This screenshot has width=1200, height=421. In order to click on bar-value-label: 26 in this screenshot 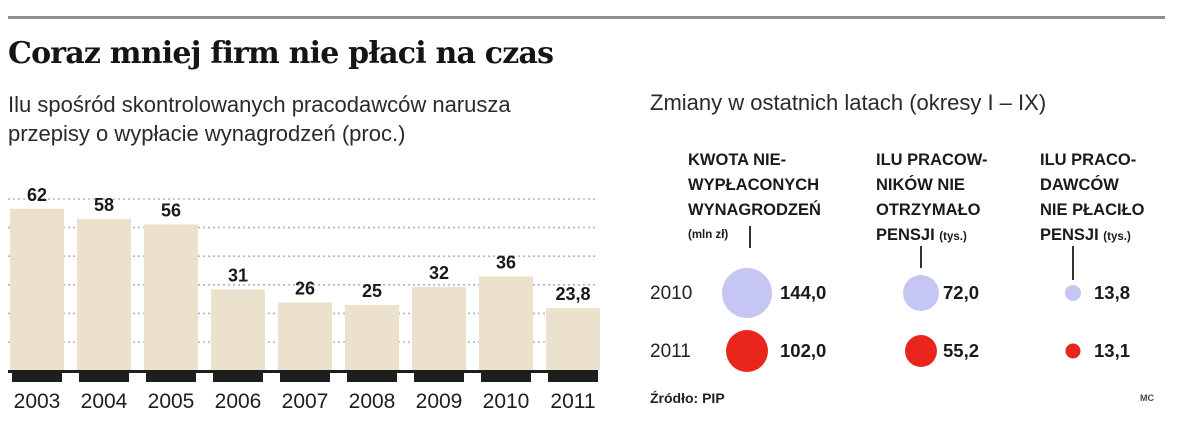, I will do `click(305, 288)`.